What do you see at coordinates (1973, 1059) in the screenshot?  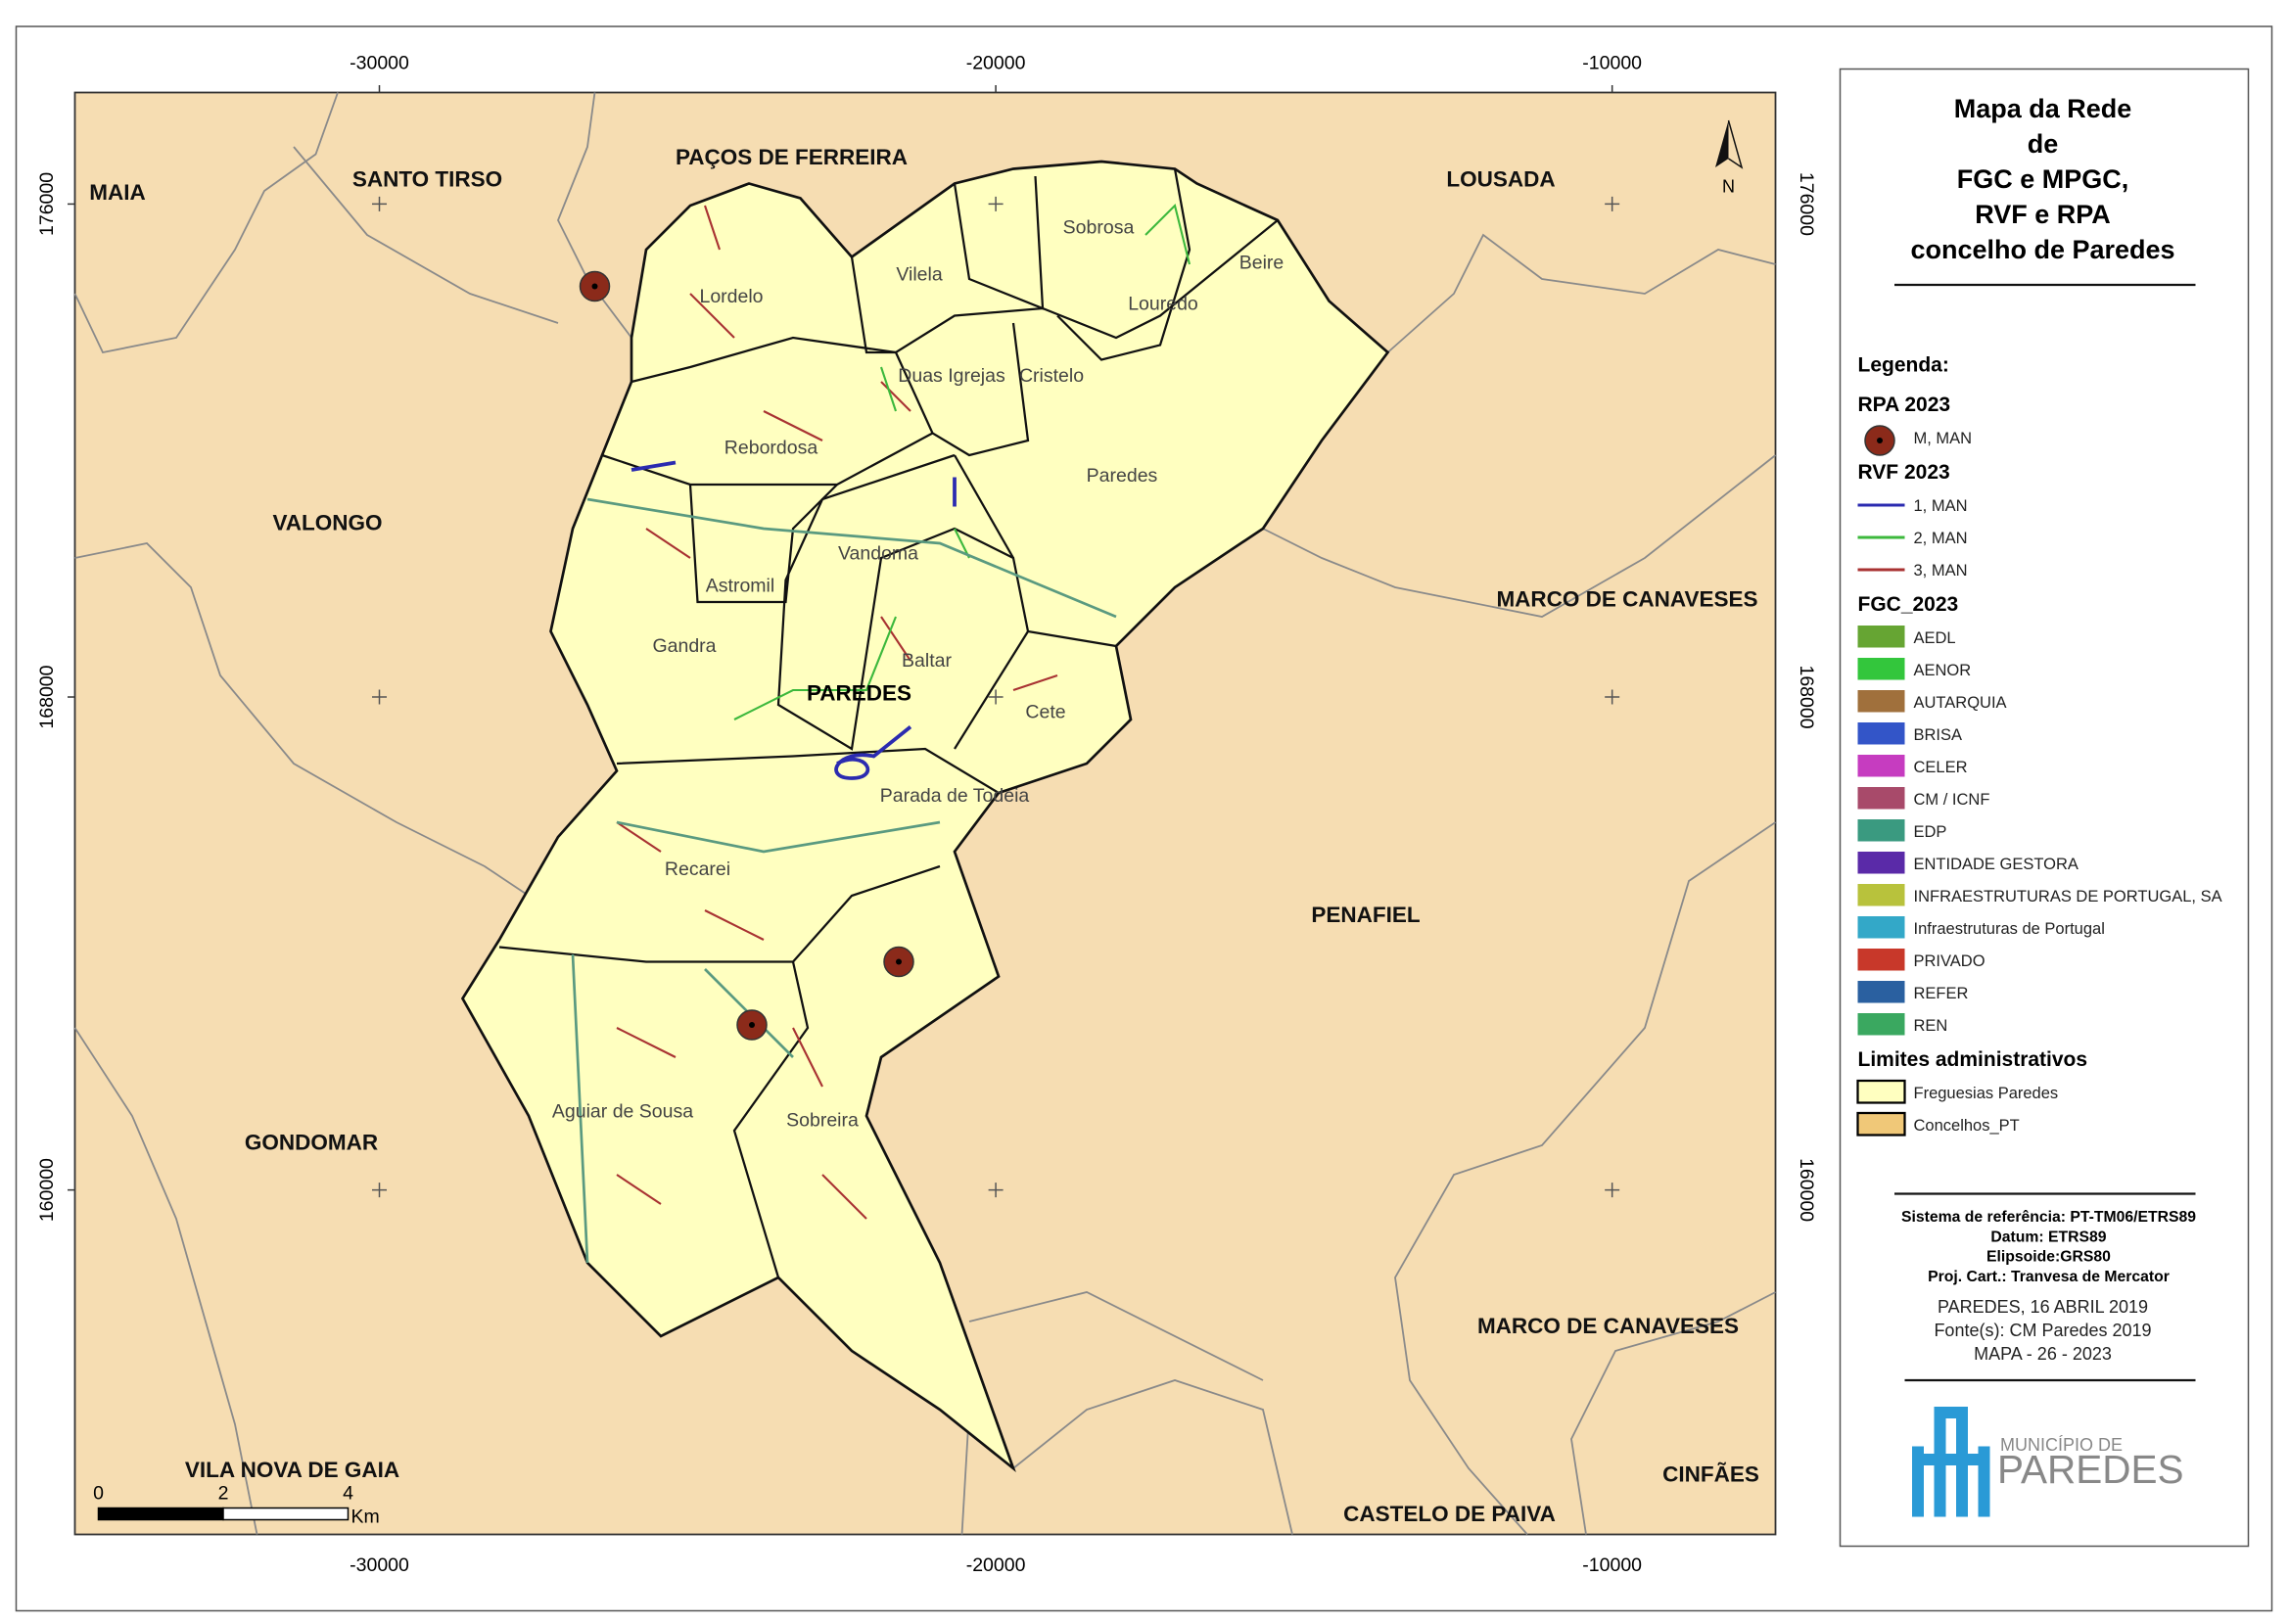 I see `legend-section-title: Limites administrativos` at bounding box center [1973, 1059].